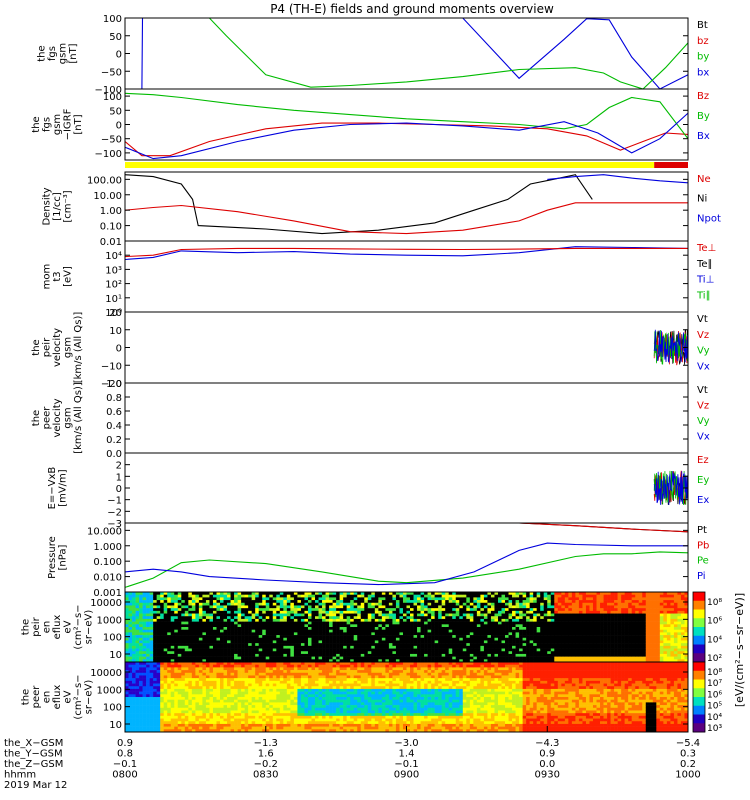  I want to click on legend-entry: Pt, so click(702, 530).